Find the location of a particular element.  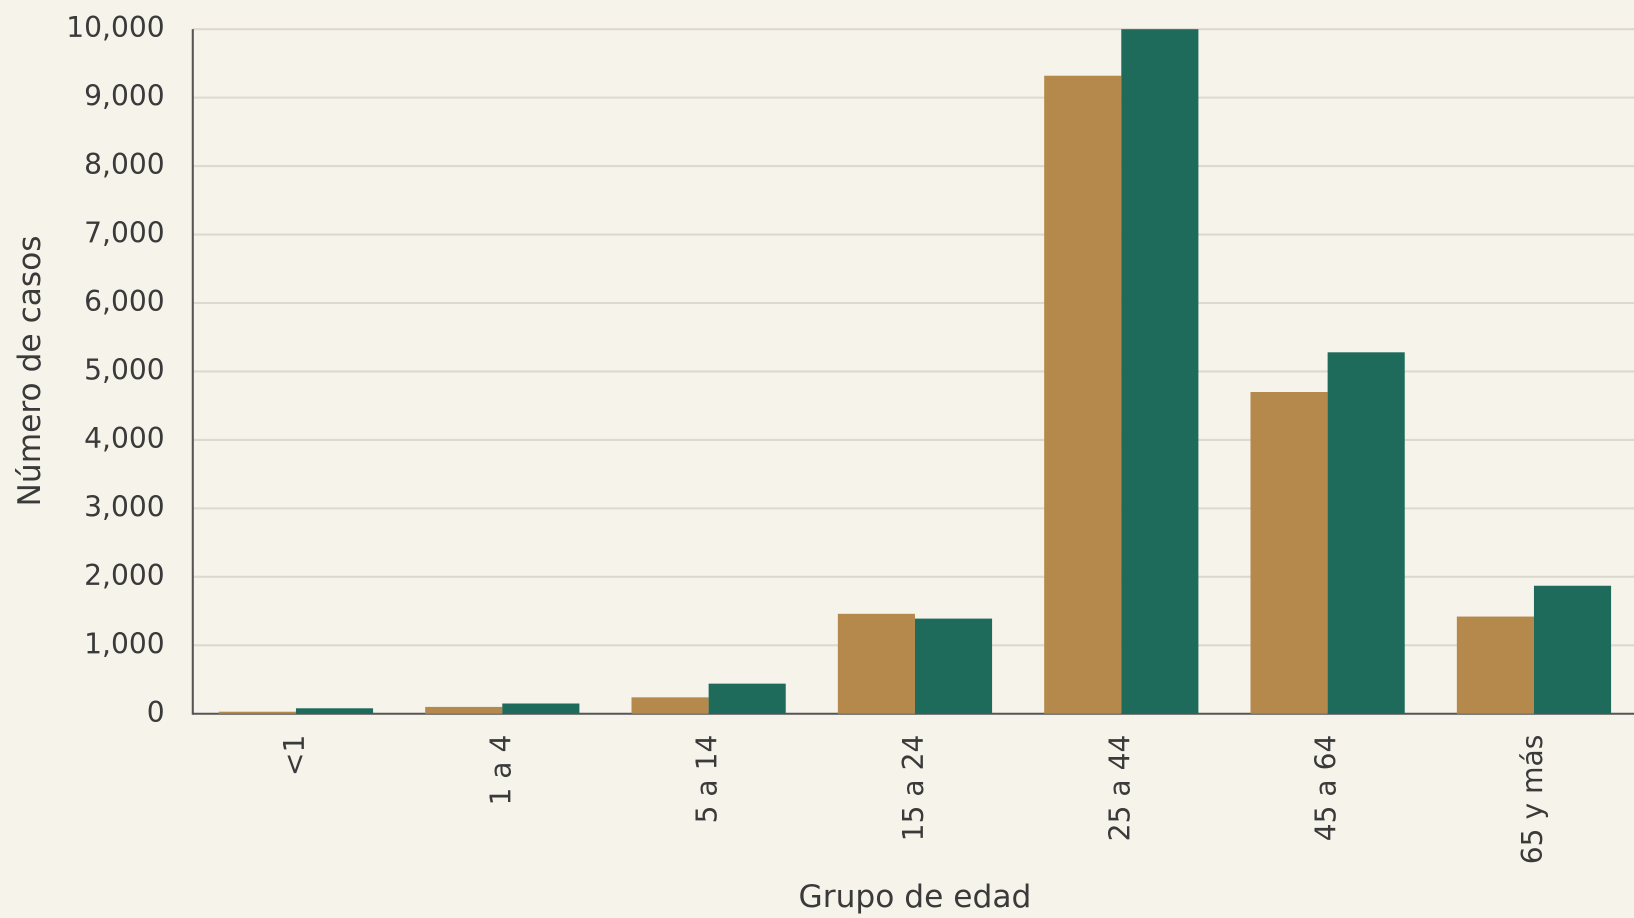

y-tick-label: 0 is located at coordinates (156, 712).